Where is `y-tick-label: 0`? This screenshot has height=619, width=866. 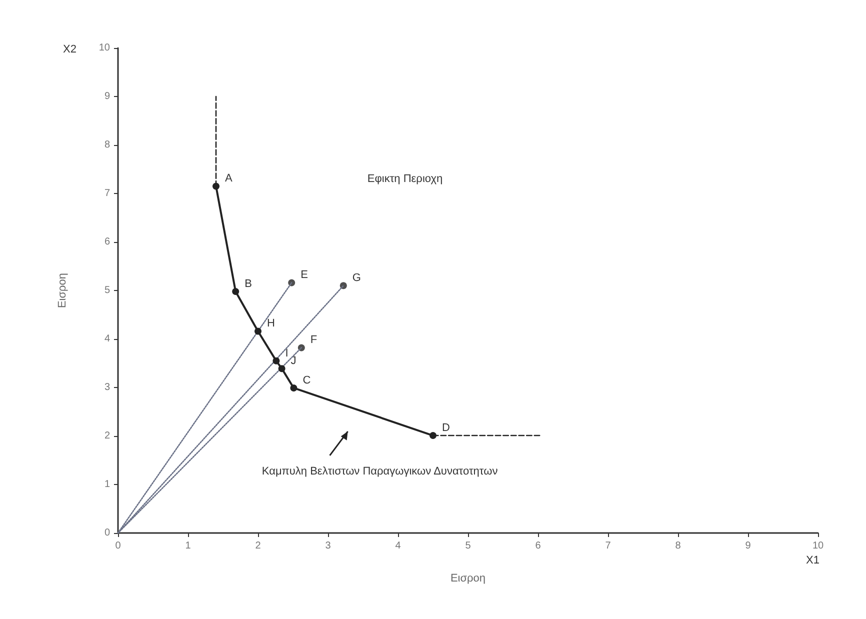 y-tick-label: 0 is located at coordinates (107, 533).